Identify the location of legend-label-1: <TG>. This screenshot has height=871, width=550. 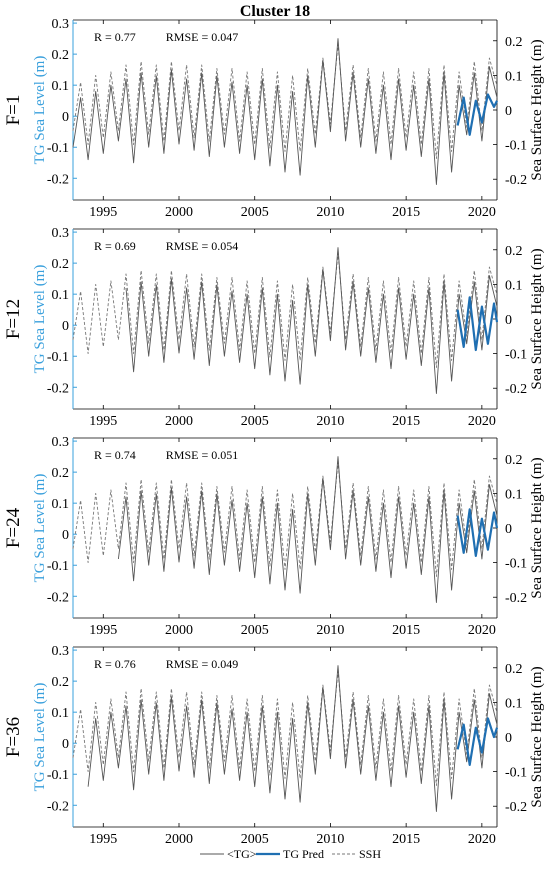
(242, 854).